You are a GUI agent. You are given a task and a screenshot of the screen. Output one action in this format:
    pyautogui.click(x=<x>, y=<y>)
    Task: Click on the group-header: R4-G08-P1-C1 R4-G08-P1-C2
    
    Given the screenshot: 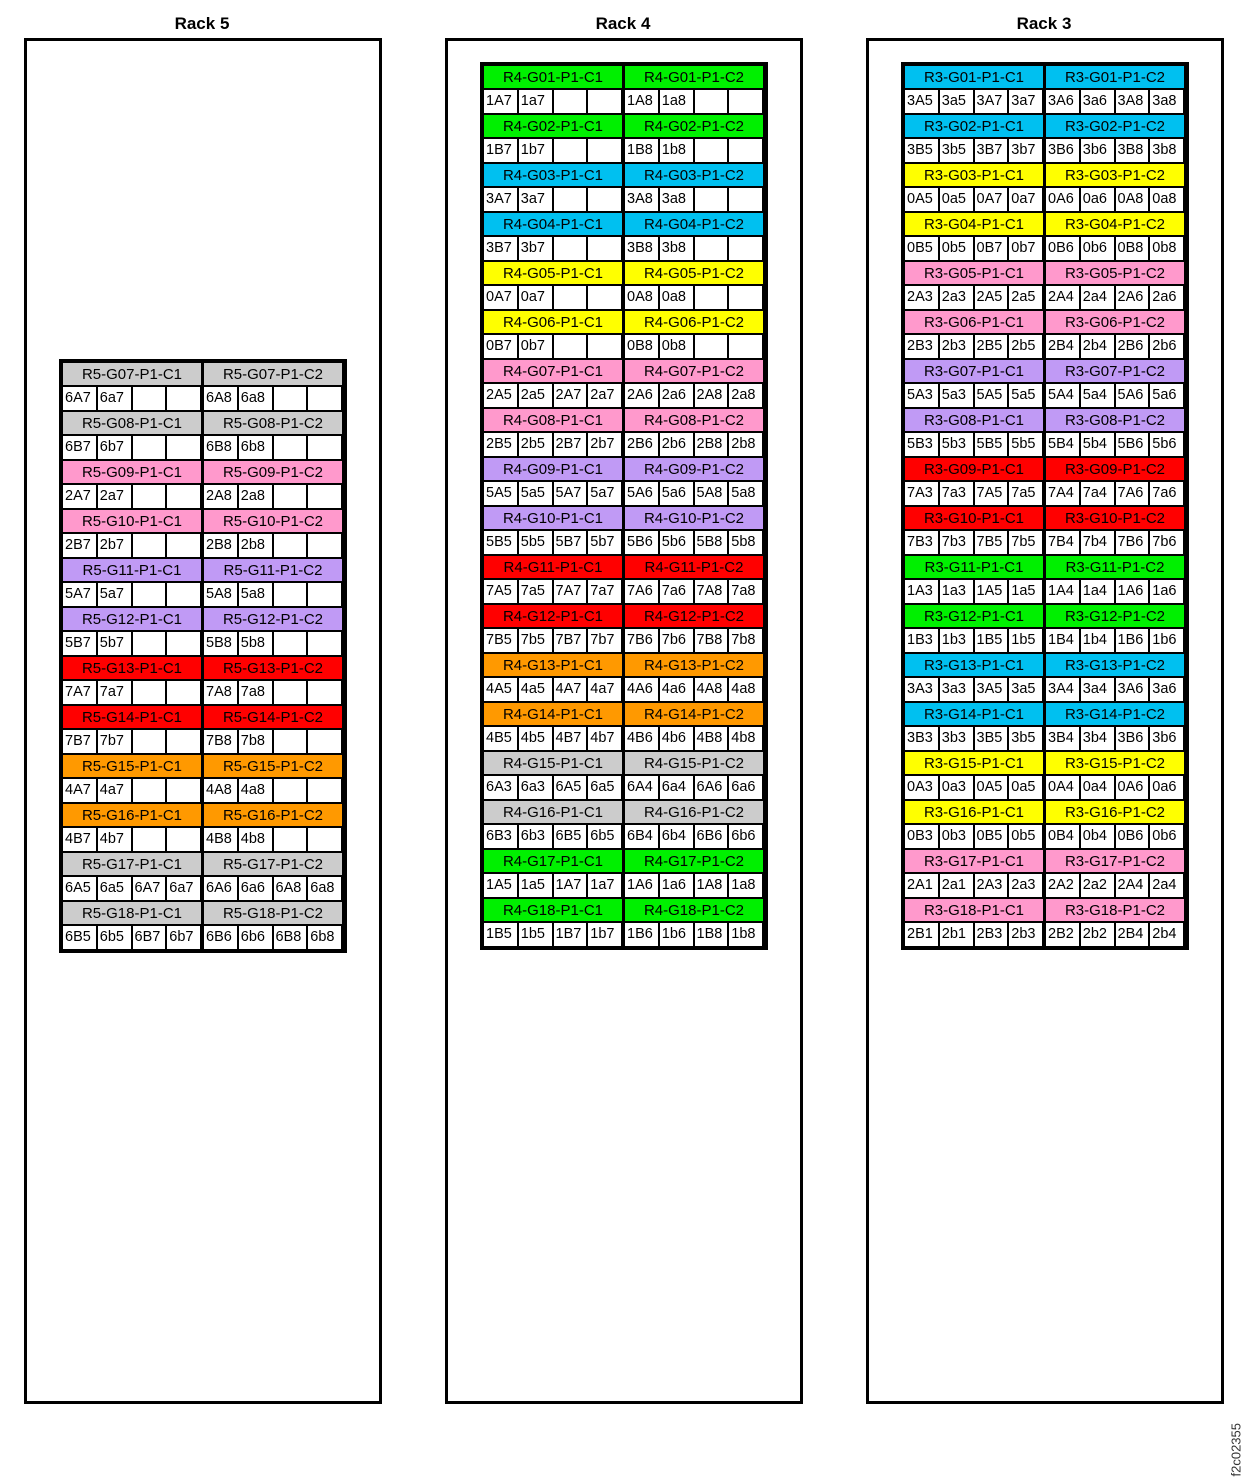 What is the action you would take?
    pyautogui.click(x=624, y=420)
    